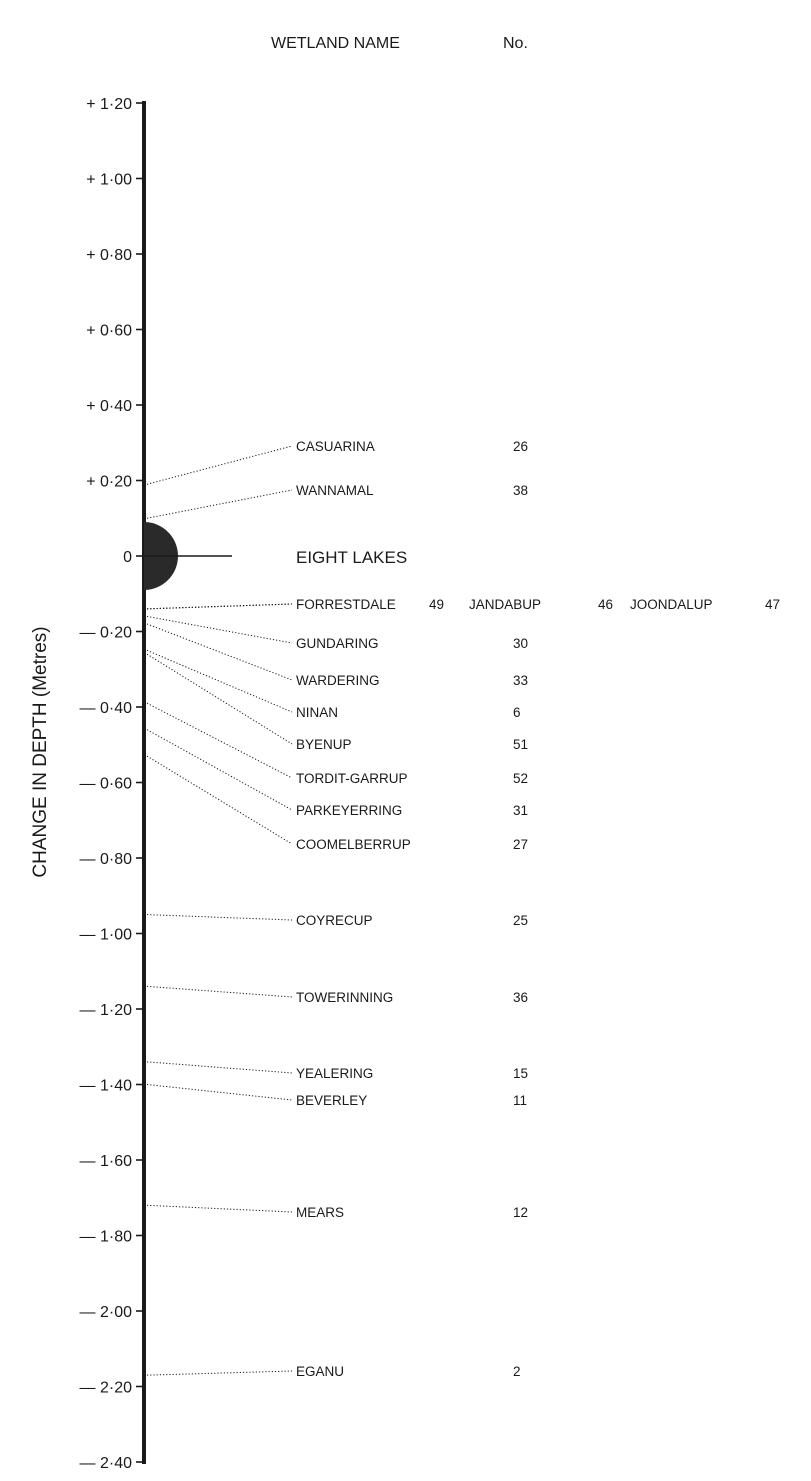 The width and height of the screenshot is (811, 1481). I want to click on wetland-name: COOMELBERRUP, so click(353, 844).